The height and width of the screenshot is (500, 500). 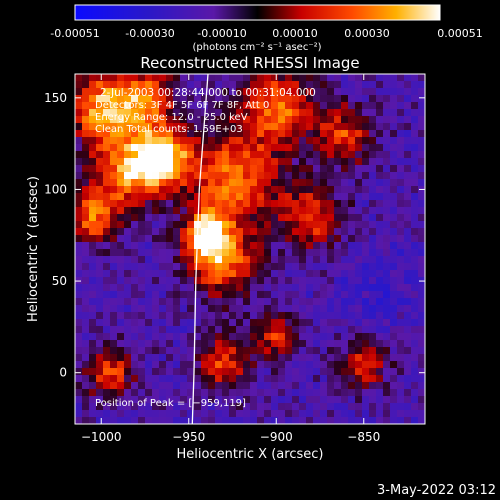 What do you see at coordinates (363, 437) in the screenshot?
I see `x-tick-label: −850` at bounding box center [363, 437].